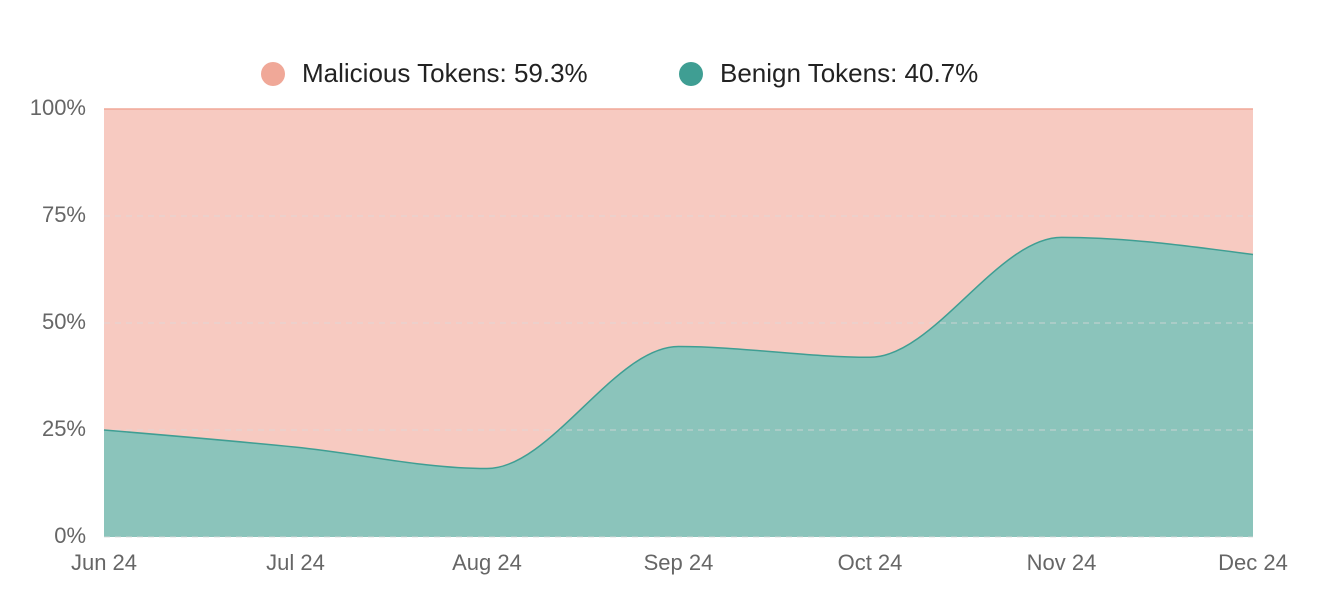  What do you see at coordinates (295, 562) in the screenshot?
I see `x-tick-label: Jul 24` at bounding box center [295, 562].